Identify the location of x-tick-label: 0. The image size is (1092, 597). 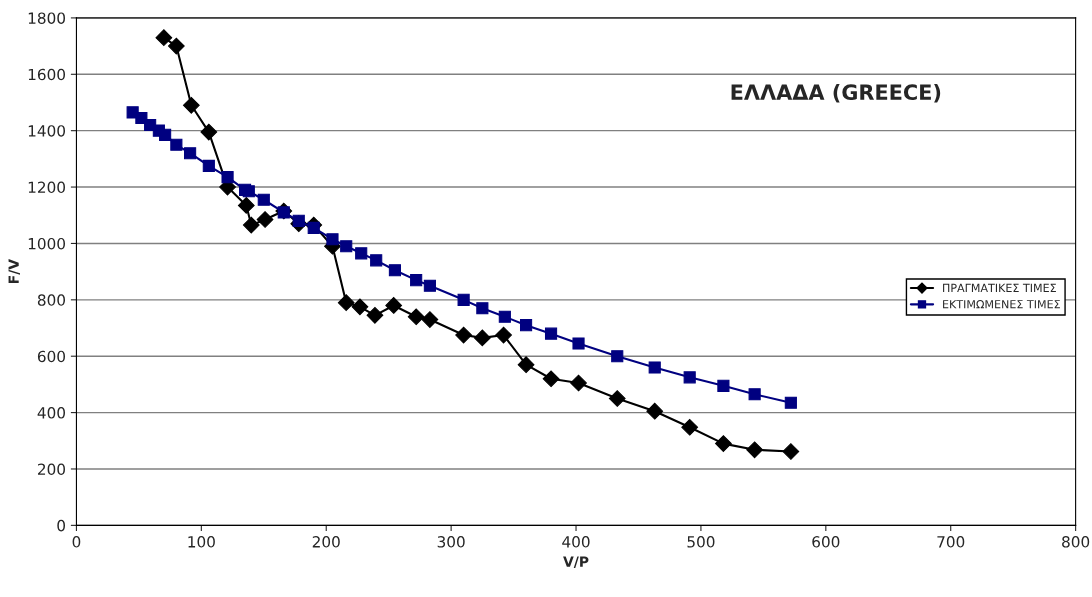
(76, 542).